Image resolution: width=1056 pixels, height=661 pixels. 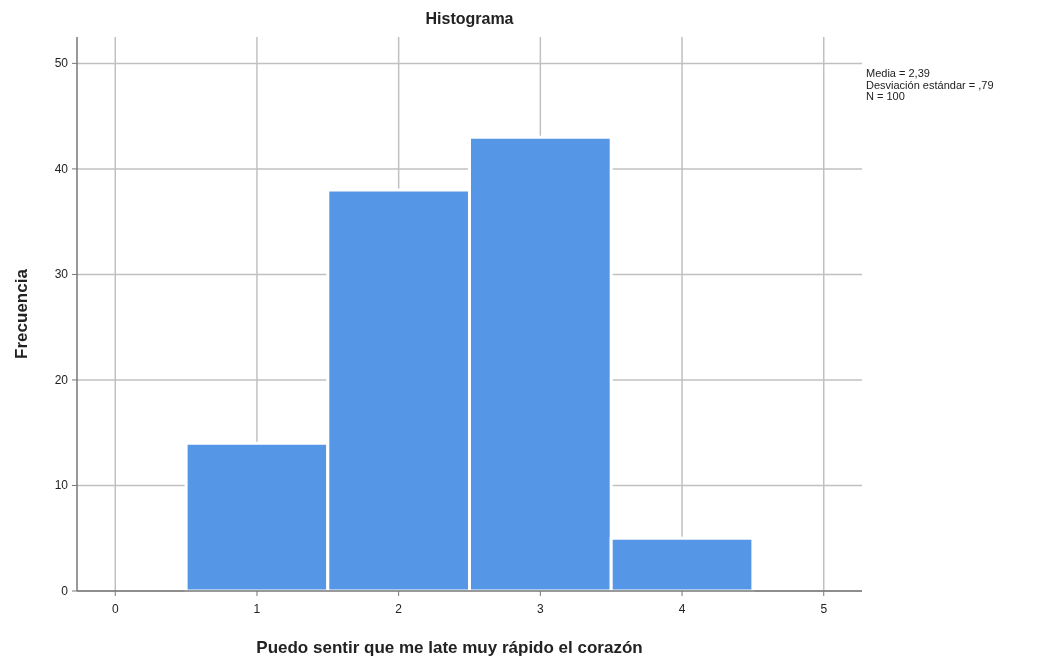 I want to click on y-tick-label: 50, so click(x=61, y=63).